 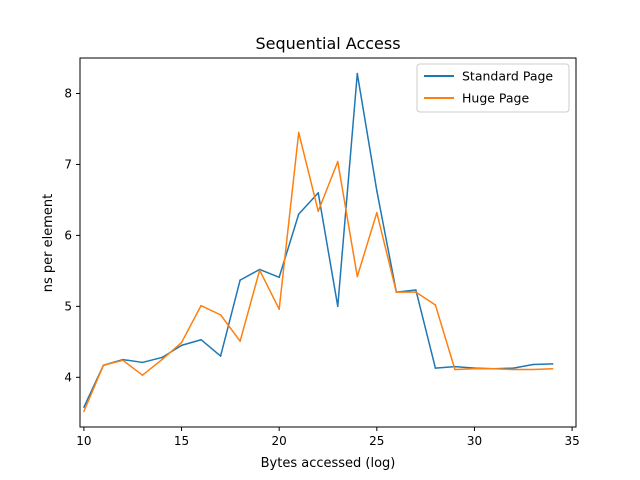 I want to click on legend-box, so click(x=493, y=88).